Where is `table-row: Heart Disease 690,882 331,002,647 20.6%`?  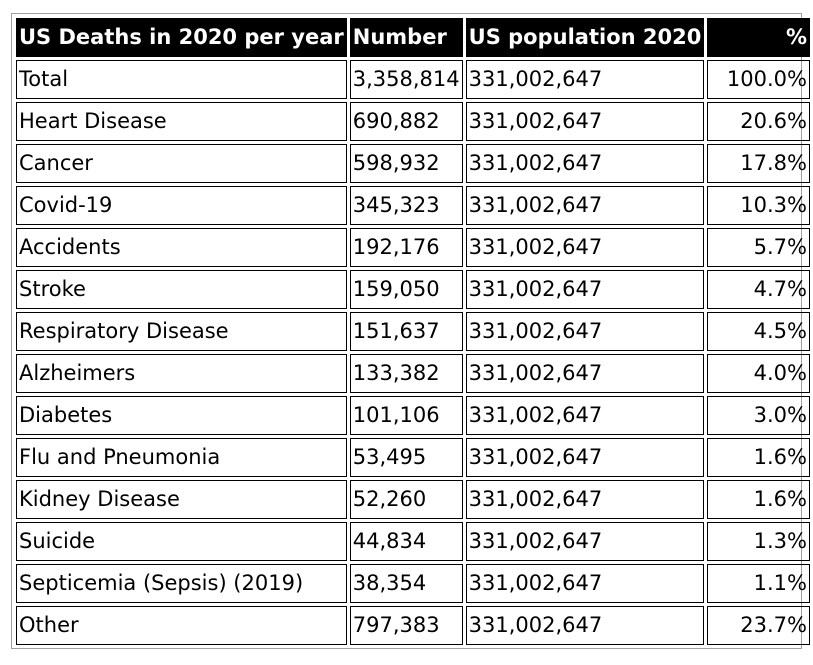 table-row: Heart Disease 690,882 331,002,647 20.6% is located at coordinates (413, 121).